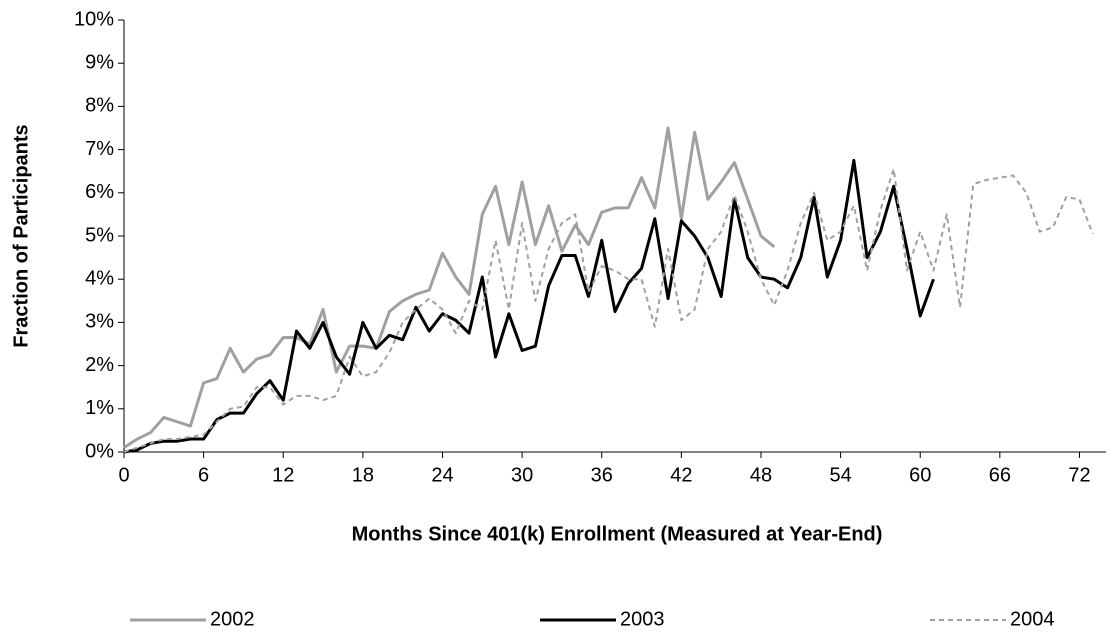 This screenshot has height=635, width=1110. What do you see at coordinates (99, 451) in the screenshot?
I see `y-tick-label: 0%` at bounding box center [99, 451].